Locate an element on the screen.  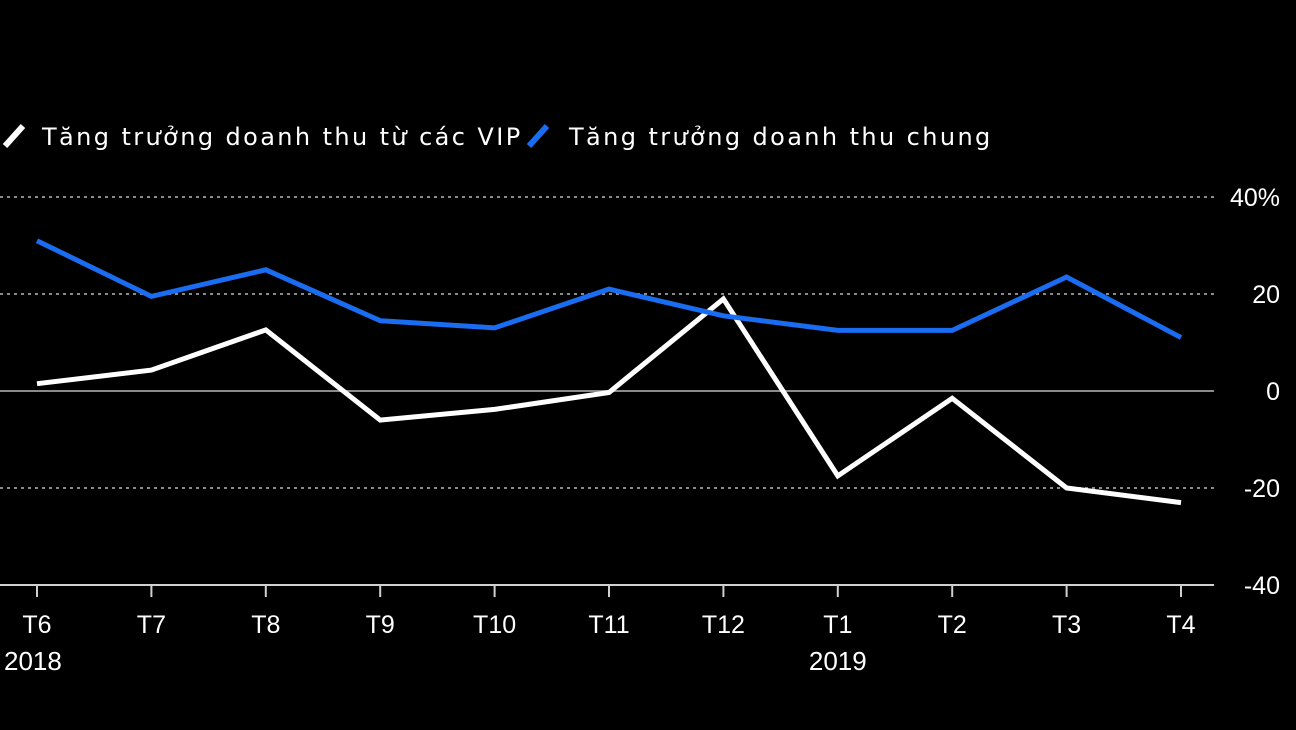
x-tick-label: T4 is located at coordinates (1180, 625).